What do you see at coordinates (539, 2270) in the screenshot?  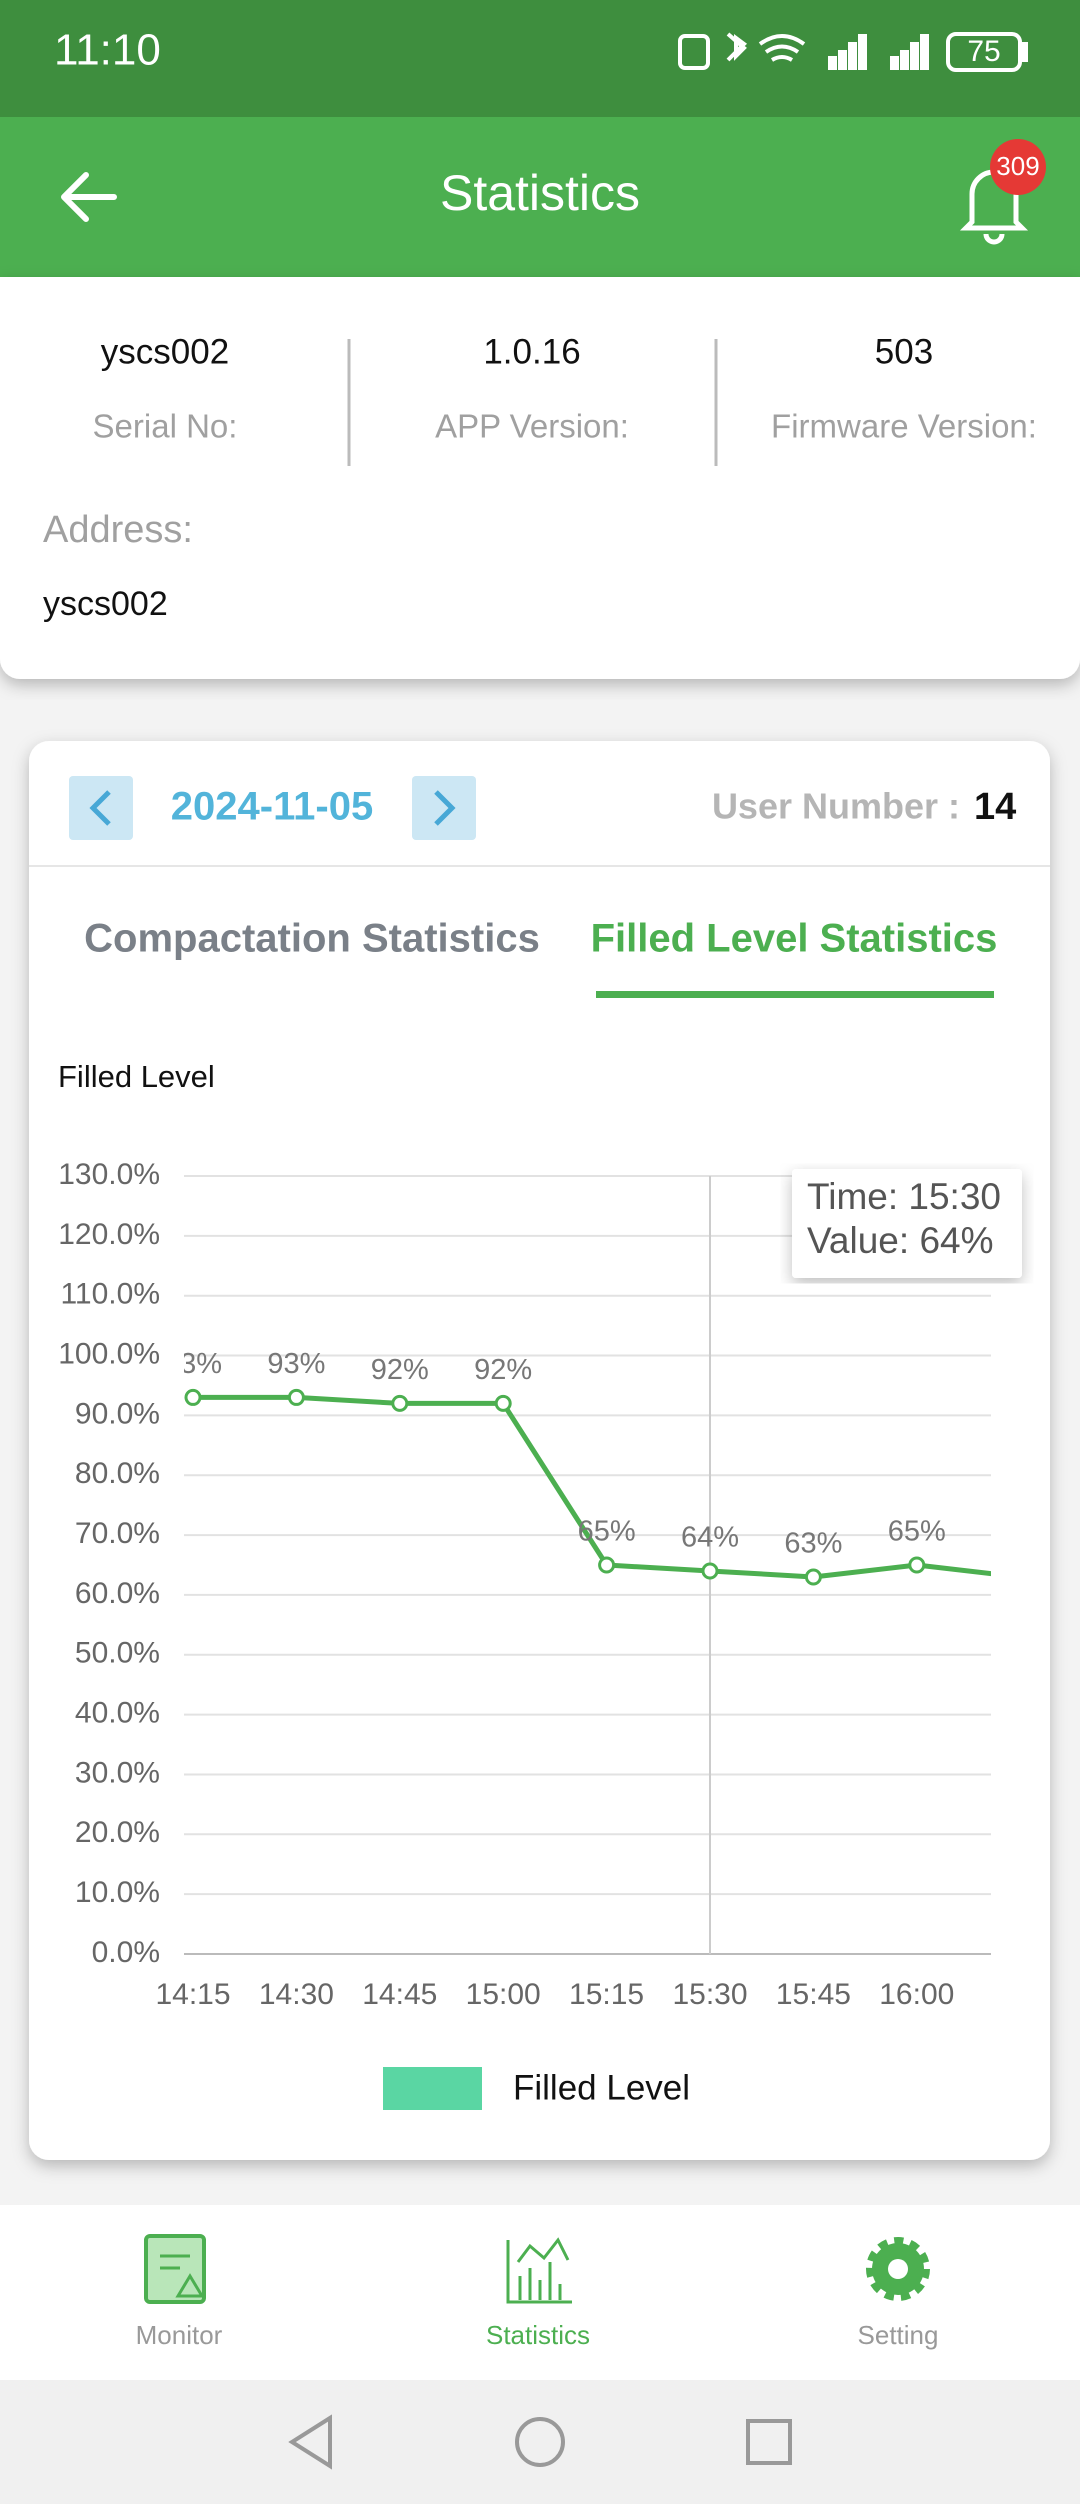 I see `statistics-icon` at bounding box center [539, 2270].